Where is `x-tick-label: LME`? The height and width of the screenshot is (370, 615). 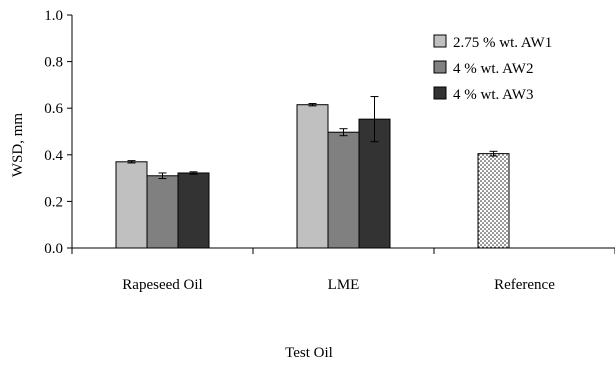
x-tick-label: LME is located at coordinates (344, 285).